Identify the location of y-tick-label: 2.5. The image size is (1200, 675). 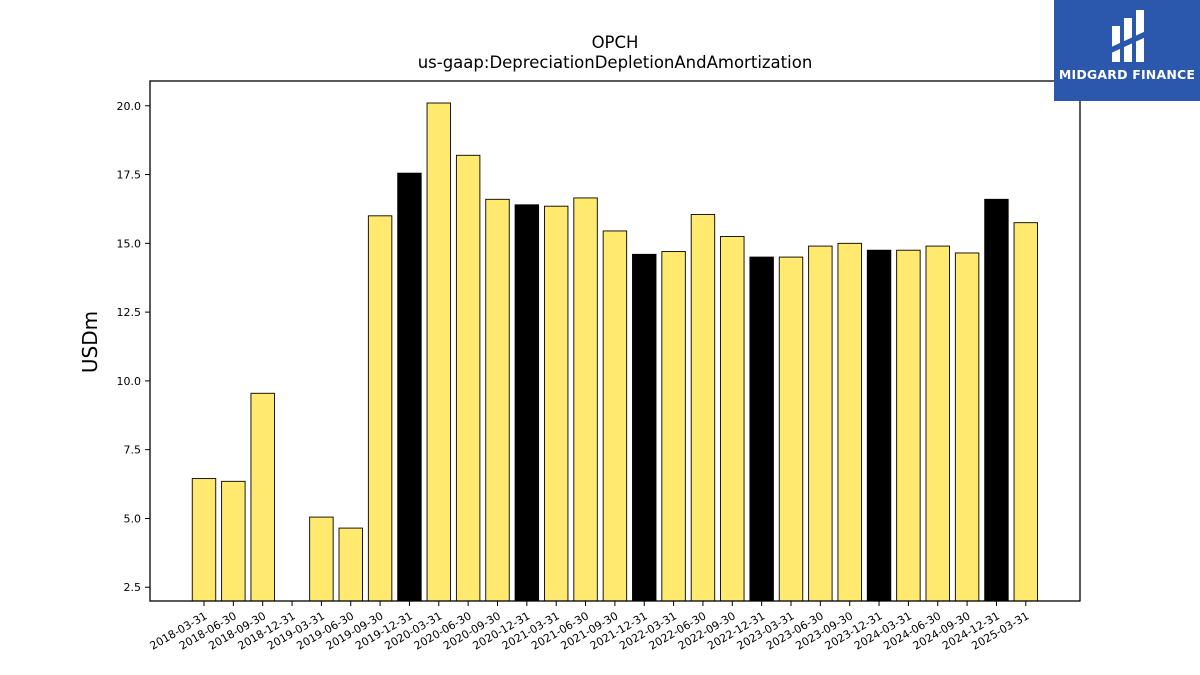
(133, 587).